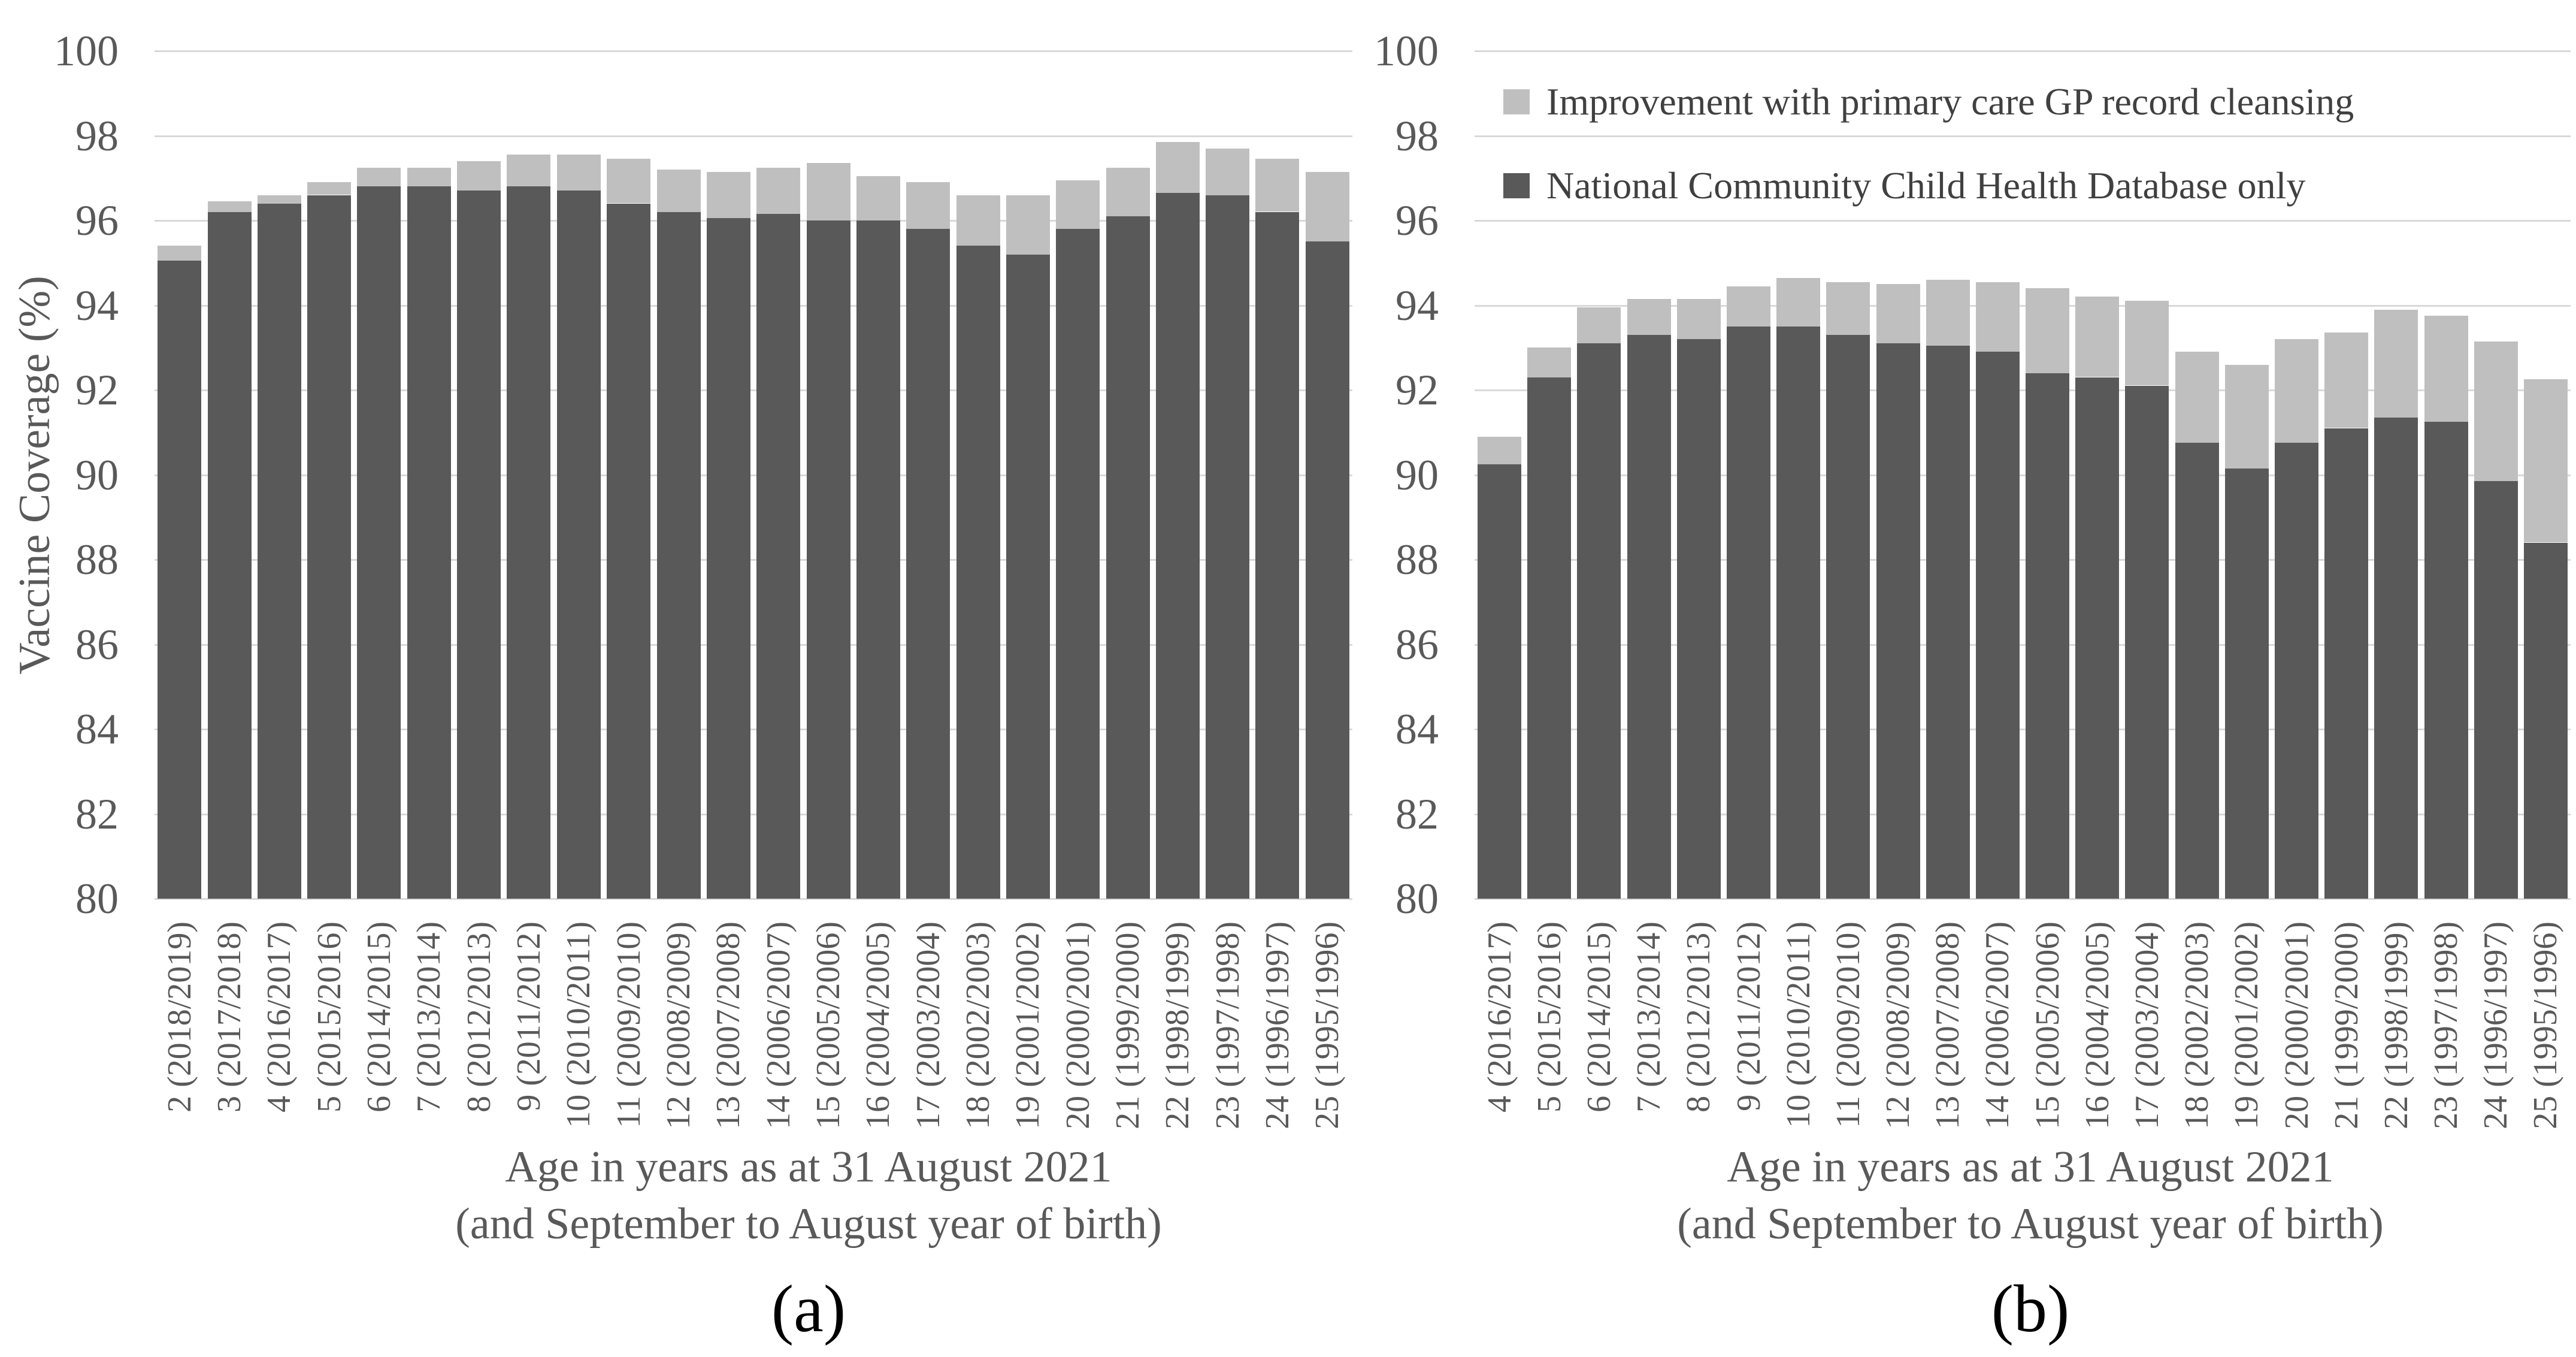 The width and height of the screenshot is (2576, 1357). What do you see at coordinates (2030, 1167) in the screenshot?
I see `chart-b-x-axis-title-line1: Age in years as at 31 August 2021` at bounding box center [2030, 1167].